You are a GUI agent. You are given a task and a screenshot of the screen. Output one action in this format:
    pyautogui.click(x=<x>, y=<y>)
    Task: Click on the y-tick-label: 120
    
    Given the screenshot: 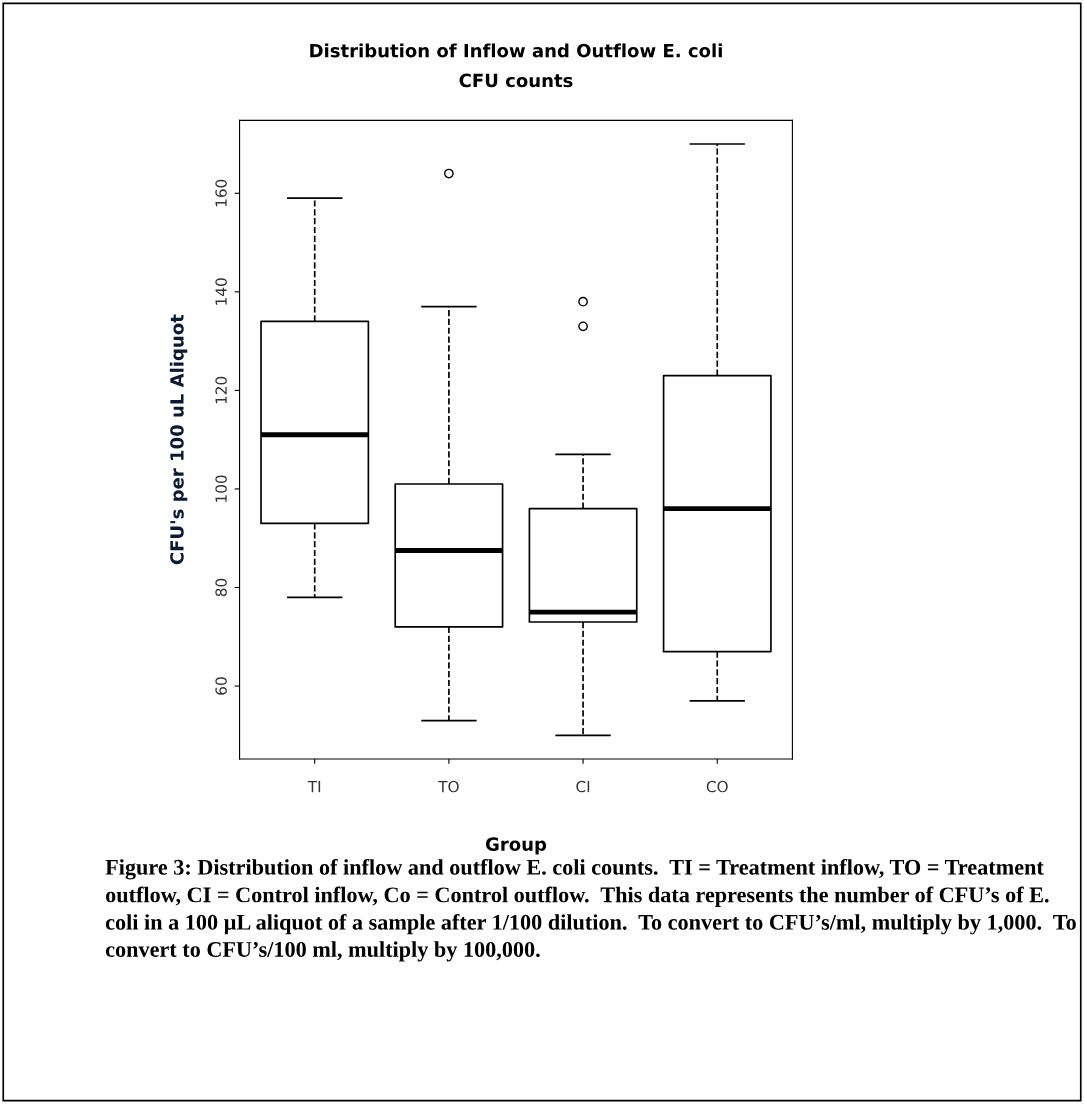 What is the action you would take?
    pyautogui.click(x=221, y=390)
    